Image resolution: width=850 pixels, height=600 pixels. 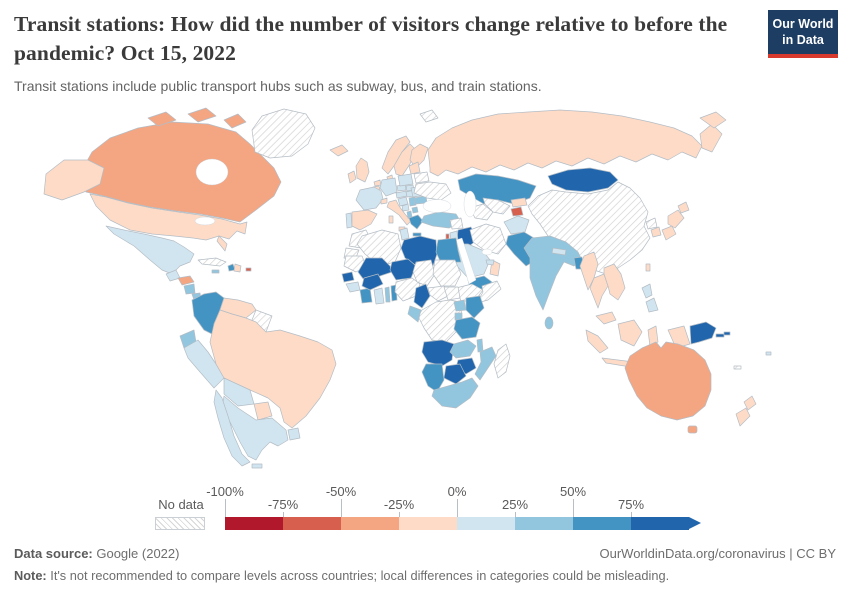 I want to click on country-papua-new-guinea, so click(x=703, y=333).